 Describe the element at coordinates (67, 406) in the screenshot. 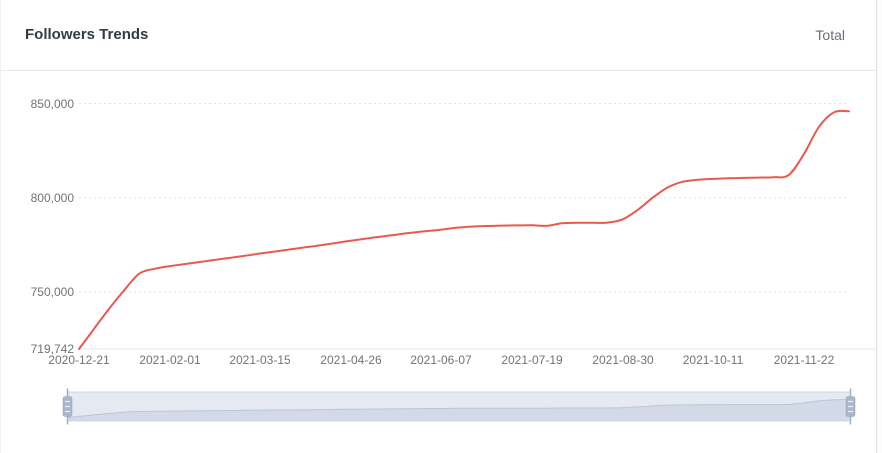

I see `slider-handle-left` at that location.